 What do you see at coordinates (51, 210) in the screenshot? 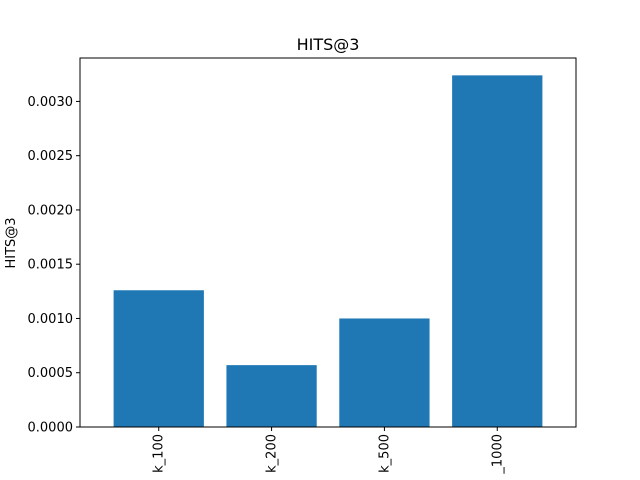
I see `y-tick-label: 0.0020` at bounding box center [51, 210].